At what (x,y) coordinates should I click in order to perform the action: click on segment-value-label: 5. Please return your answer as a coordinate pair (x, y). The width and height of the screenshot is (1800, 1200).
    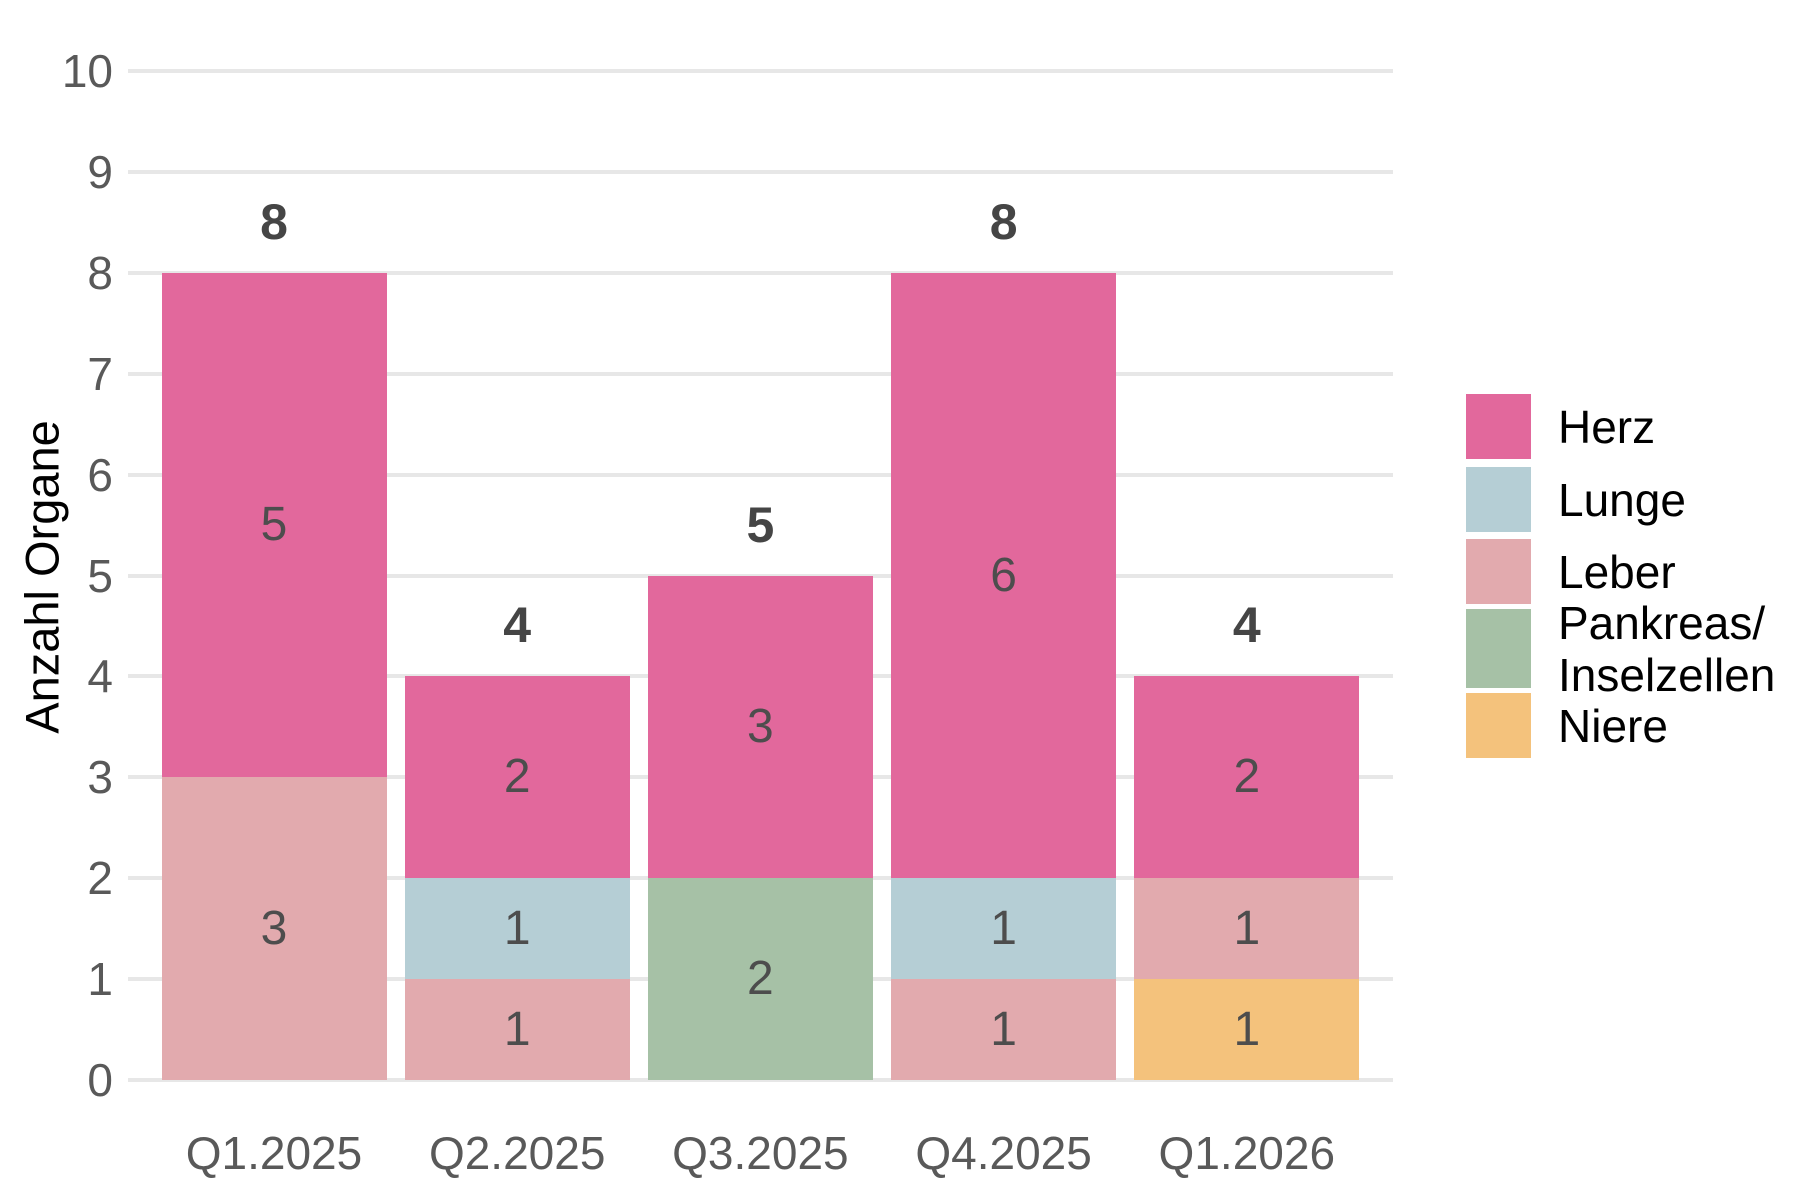
    Looking at the image, I should click on (274, 525).